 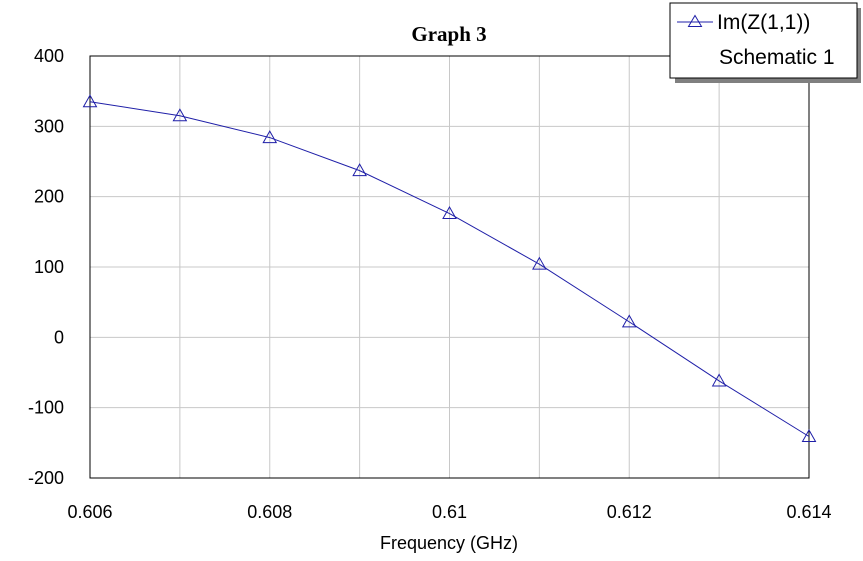 I want to click on y-tick-label: 100, so click(x=49, y=267).